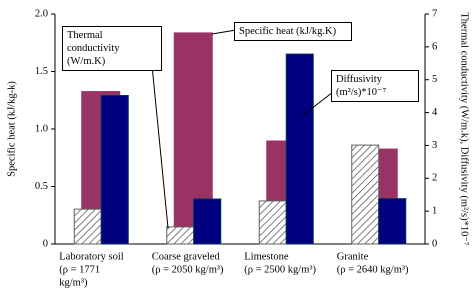 This screenshot has width=474, height=290. Describe the element at coordinates (79, 269) in the screenshot. I see `x-tick-note: (ρ = 1771` at that location.